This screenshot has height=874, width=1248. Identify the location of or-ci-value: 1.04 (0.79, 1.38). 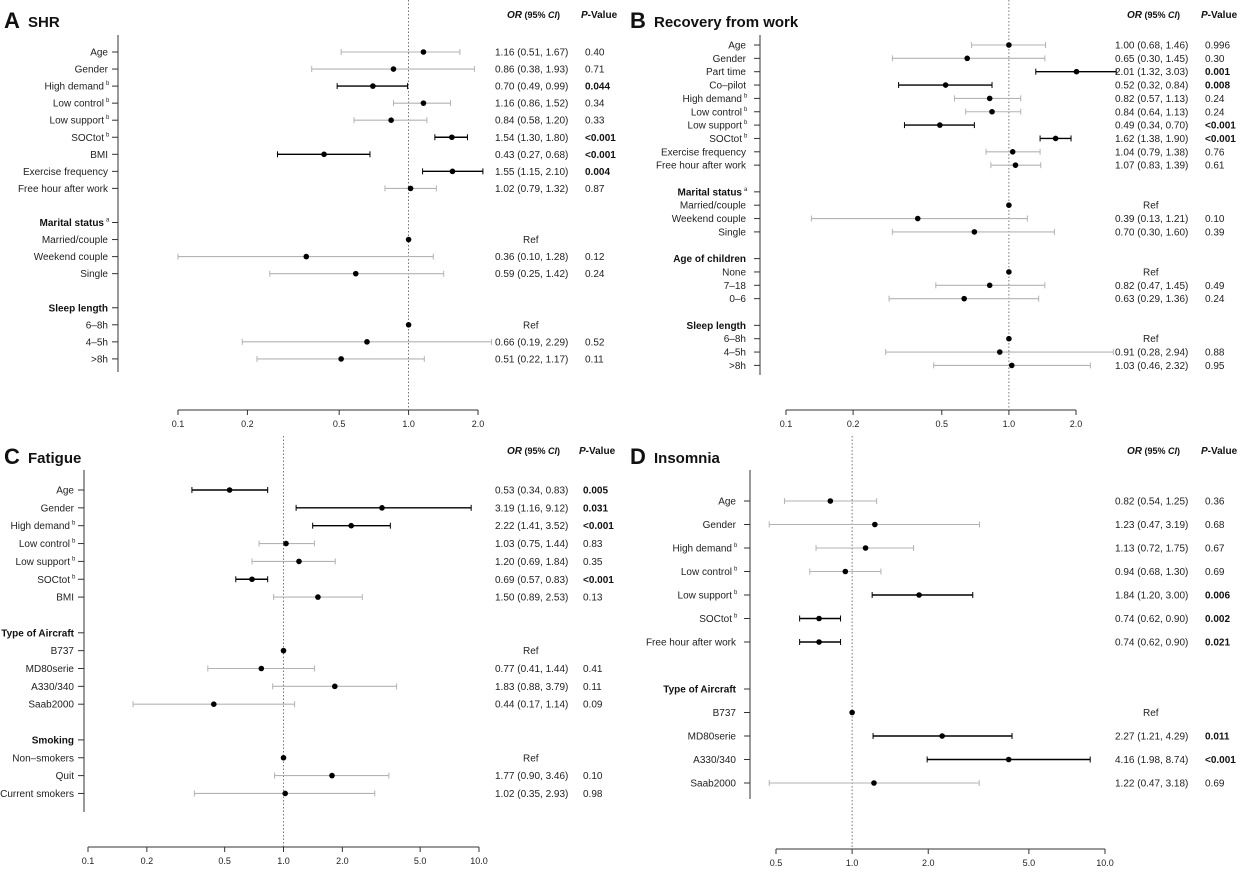
(1151, 152).